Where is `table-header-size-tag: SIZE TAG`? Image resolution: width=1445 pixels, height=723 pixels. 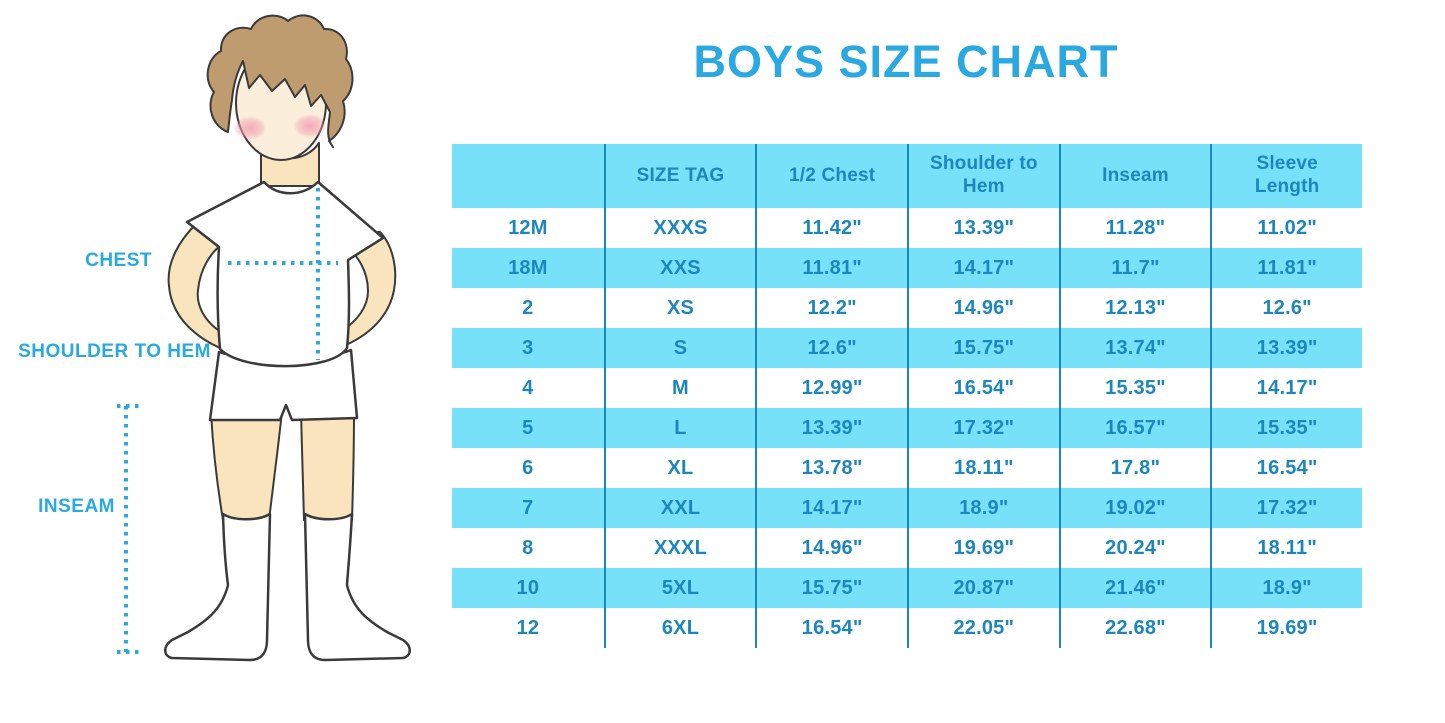 table-header-size-tag: SIZE TAG is located at coordinates (679, 176).